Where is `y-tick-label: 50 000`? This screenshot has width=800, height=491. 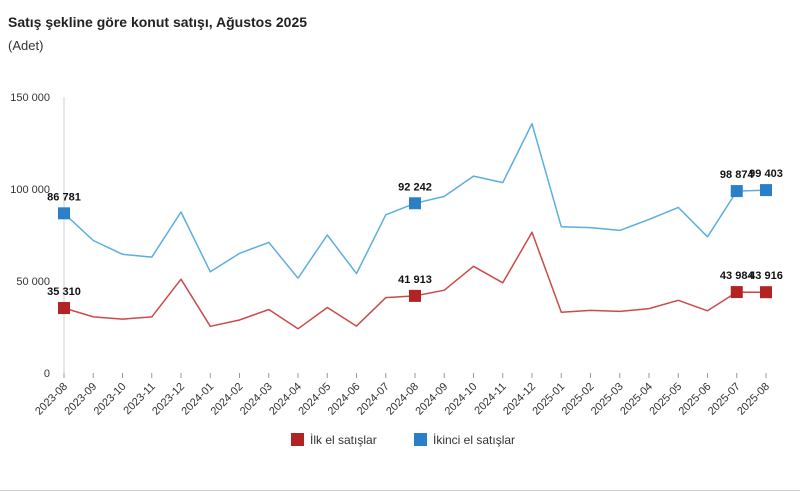 y-tick-label: 50 000 is located at coordinates (33, 282).